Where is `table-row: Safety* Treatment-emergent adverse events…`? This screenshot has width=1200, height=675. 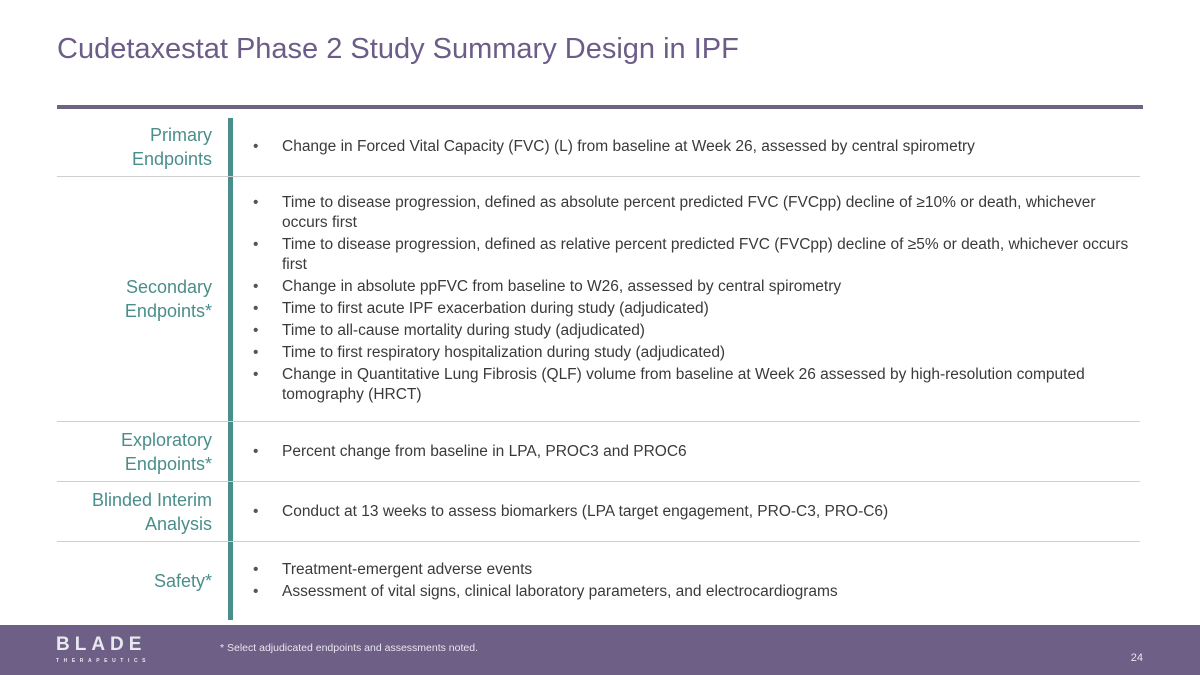 table-row: Safety* Treatment-emergent adverse events… is located at coordinates (598, 581).